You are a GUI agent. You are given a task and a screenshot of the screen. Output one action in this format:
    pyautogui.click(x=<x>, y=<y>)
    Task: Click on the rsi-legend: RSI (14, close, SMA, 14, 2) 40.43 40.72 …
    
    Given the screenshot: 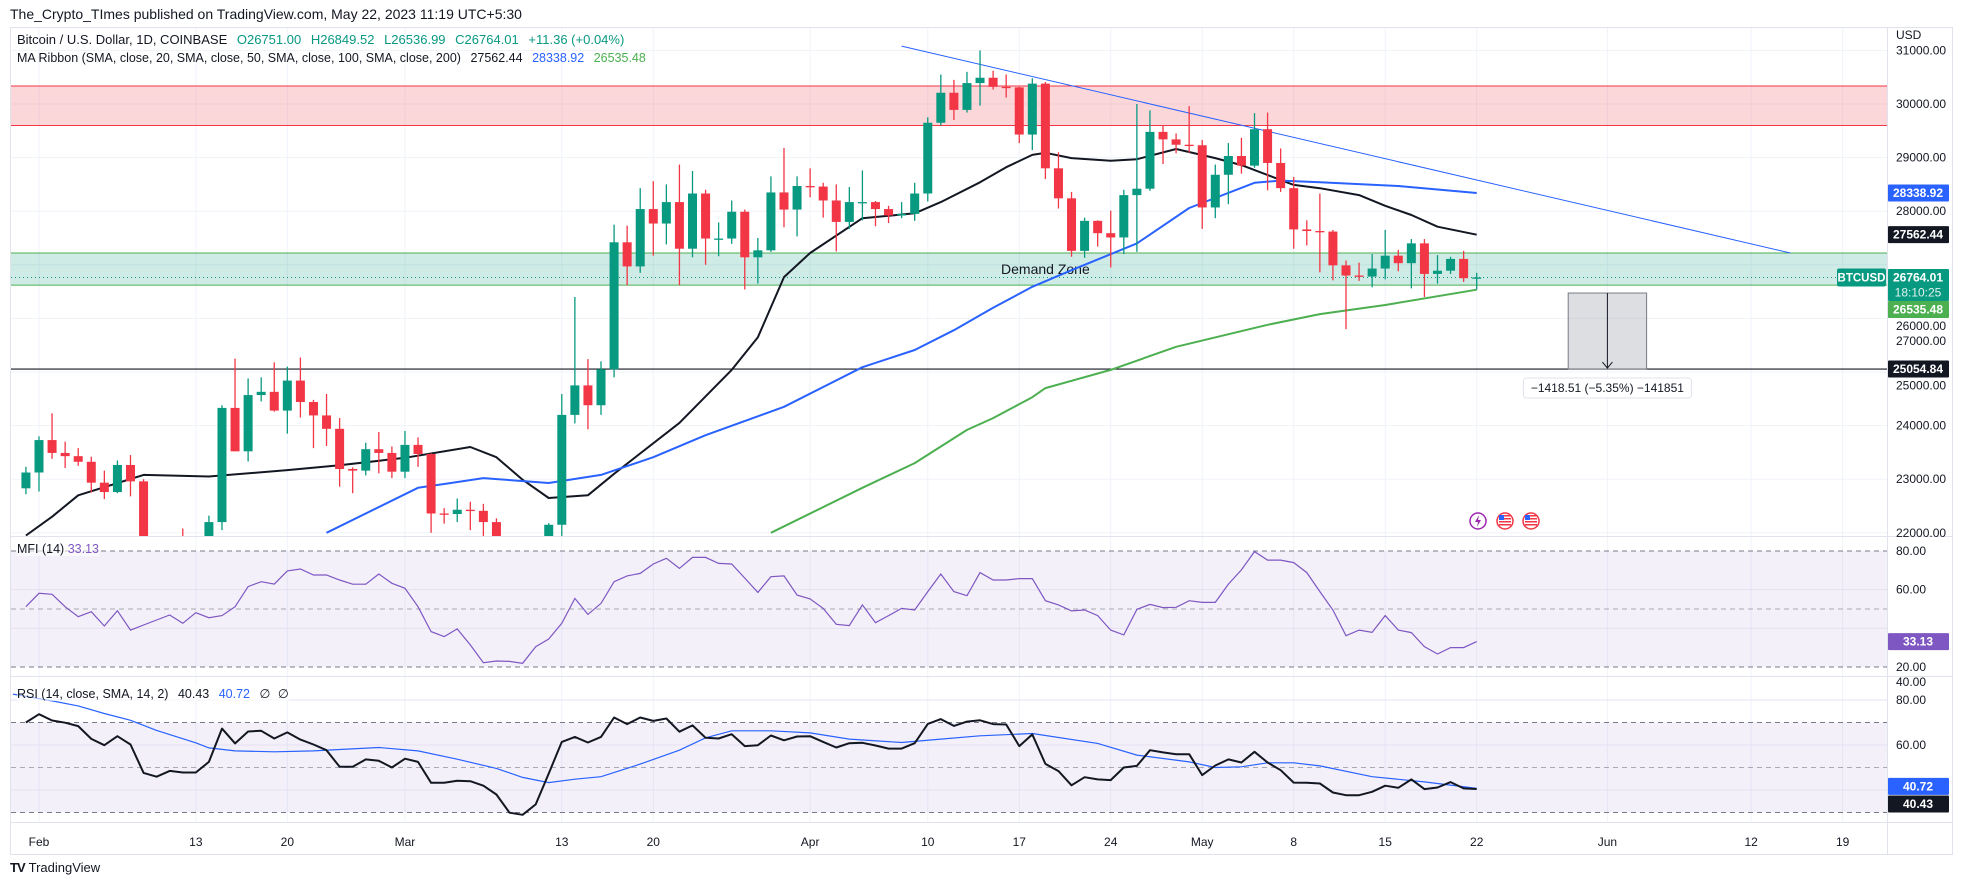 What is the action you would take?
    pyautogui.click(x=153, y=693)
    